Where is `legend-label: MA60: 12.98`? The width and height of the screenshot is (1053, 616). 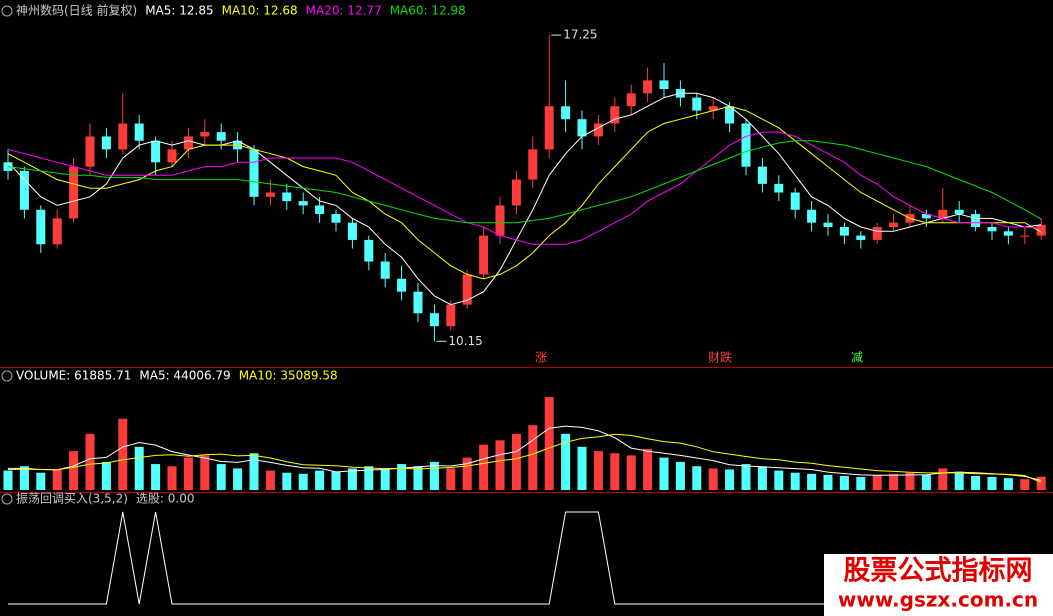 legend-label: MA60: 12.98 is located at coordinates (428, 11).